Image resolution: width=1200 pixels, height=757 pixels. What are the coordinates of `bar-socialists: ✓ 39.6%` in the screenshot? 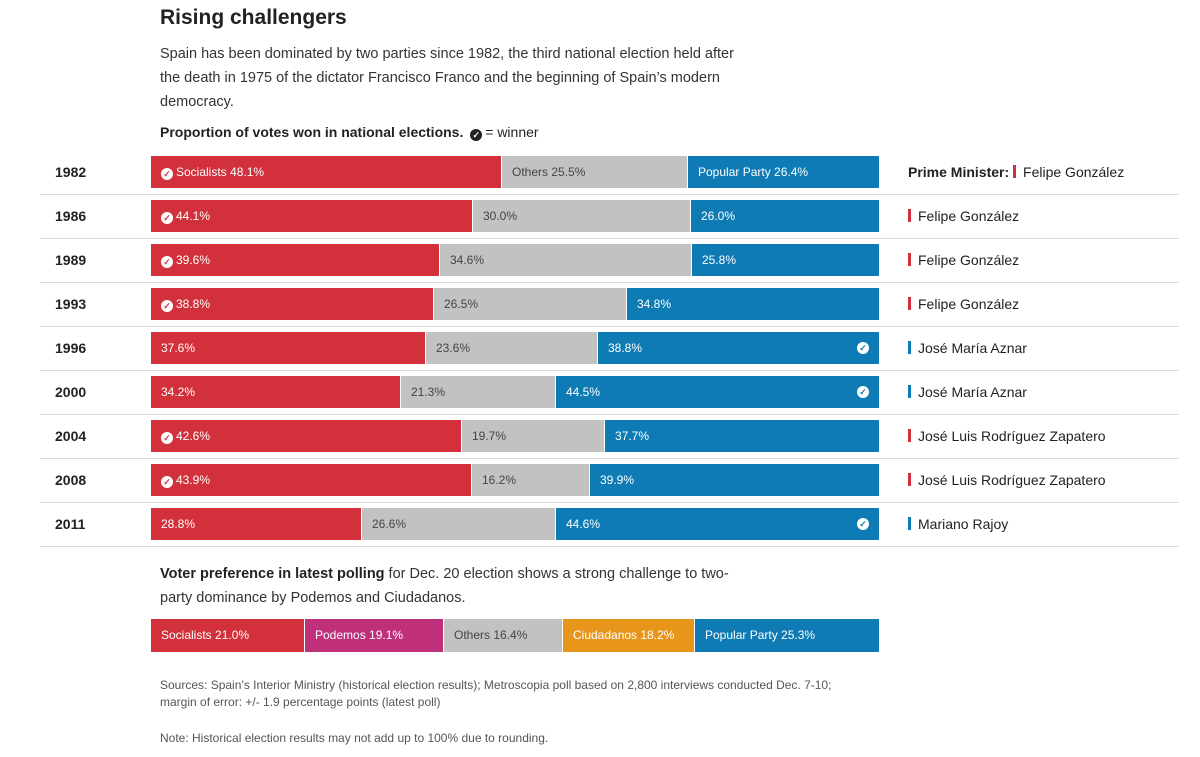 It's located at (295, 260).